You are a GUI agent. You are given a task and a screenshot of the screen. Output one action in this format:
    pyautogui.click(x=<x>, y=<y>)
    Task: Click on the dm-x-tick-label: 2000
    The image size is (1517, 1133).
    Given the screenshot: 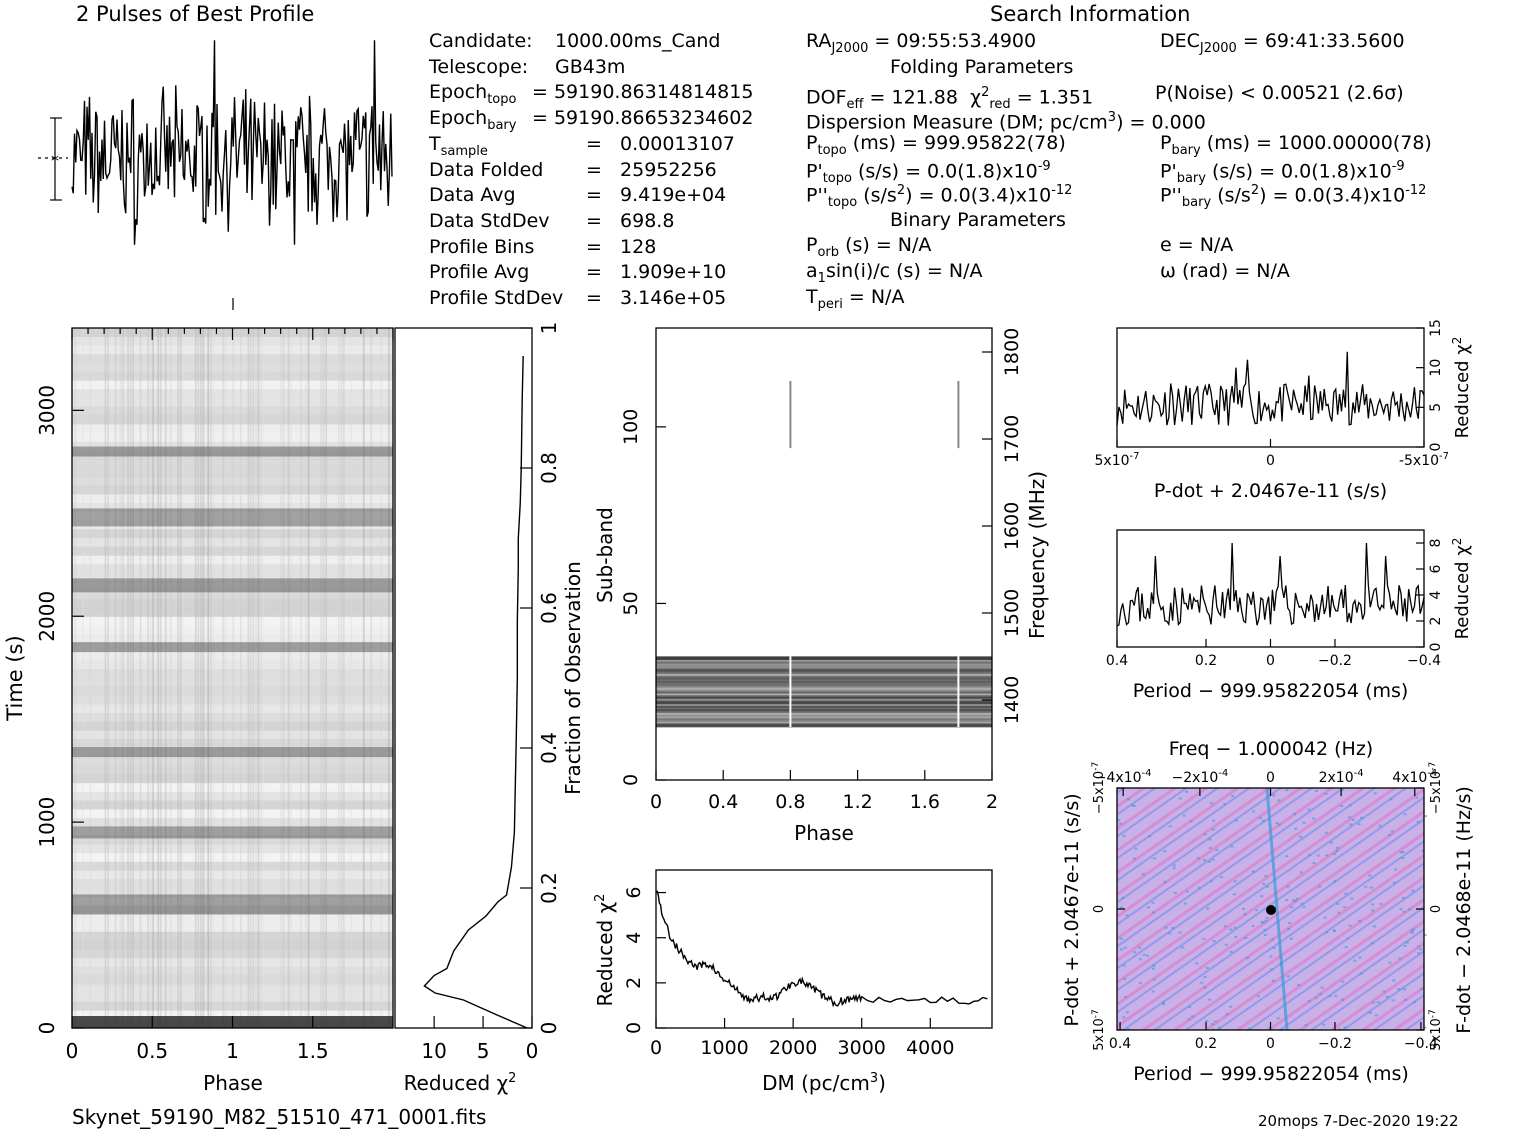 What is the action you would take?
    pyautogui.click(x=793, y=1048)
    